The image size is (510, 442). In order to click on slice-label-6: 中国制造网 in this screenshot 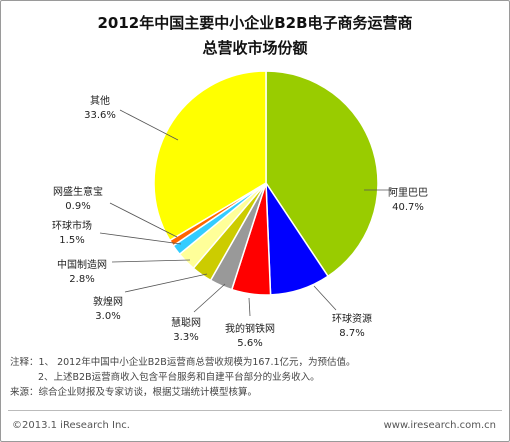, I will do `click(82, 264)`.